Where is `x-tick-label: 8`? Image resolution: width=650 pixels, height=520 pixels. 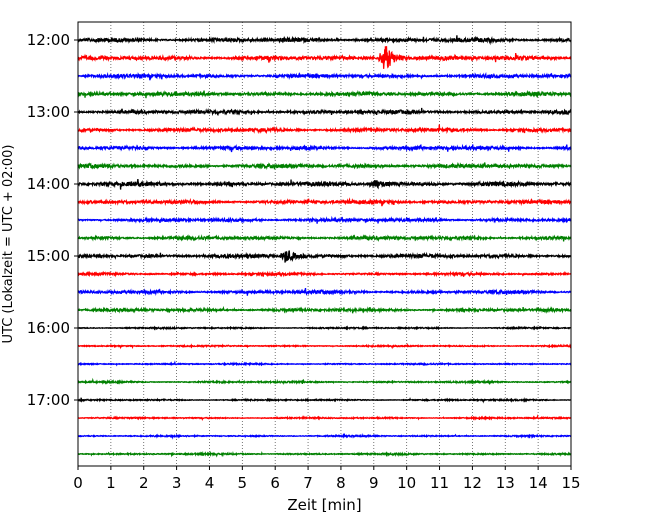 x-tick-label: 8 is located at coordinates (341, 483).